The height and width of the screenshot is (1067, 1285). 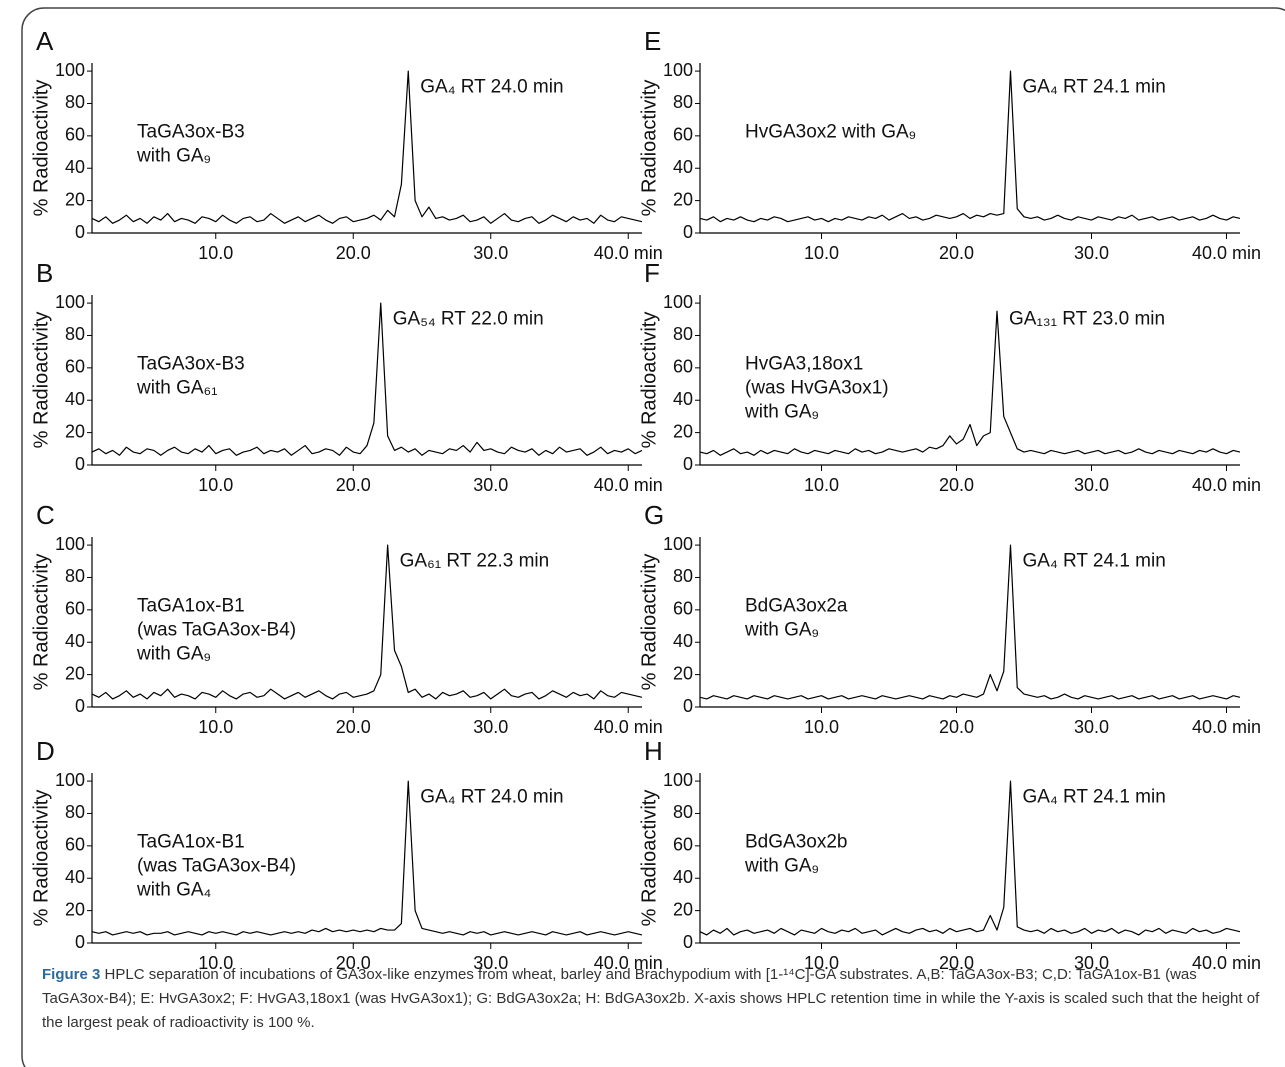 What do you see at coordinates (652, 41) in the screenshot?
I see `panel-letter: E` at bounding box center [652, 41].